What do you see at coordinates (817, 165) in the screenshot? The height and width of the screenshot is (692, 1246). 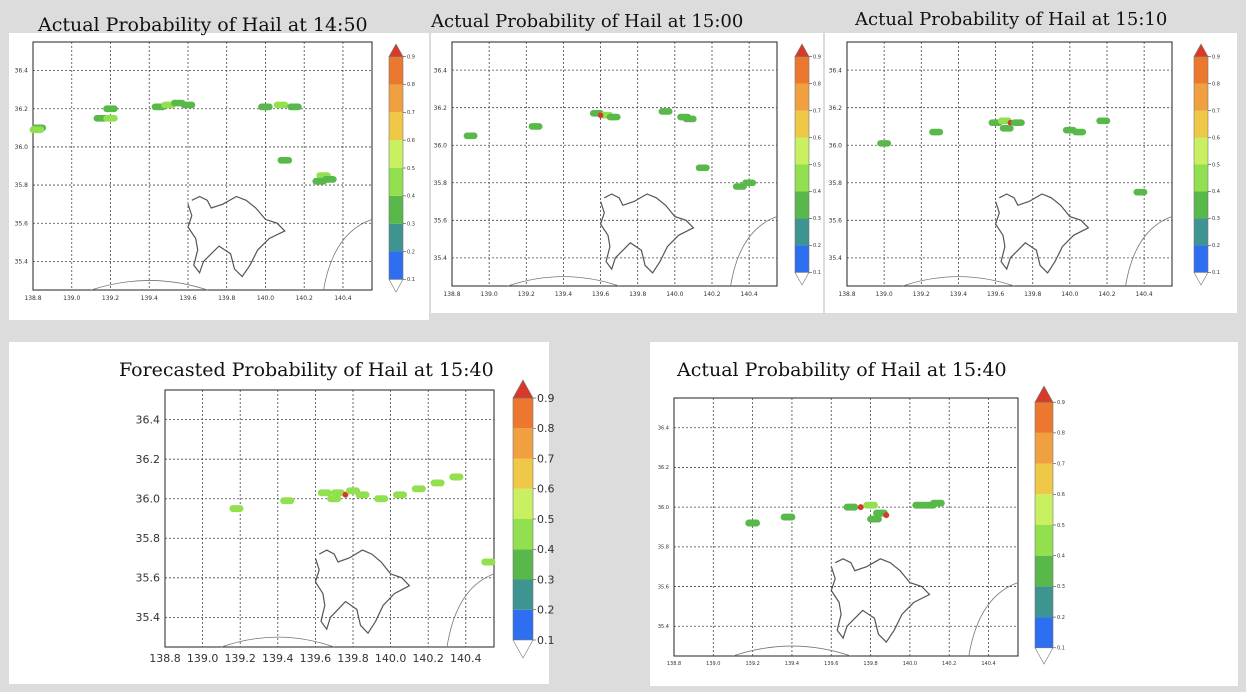 I see `colorbar-tick-label: 0.5` at bounding box center [817, 165].